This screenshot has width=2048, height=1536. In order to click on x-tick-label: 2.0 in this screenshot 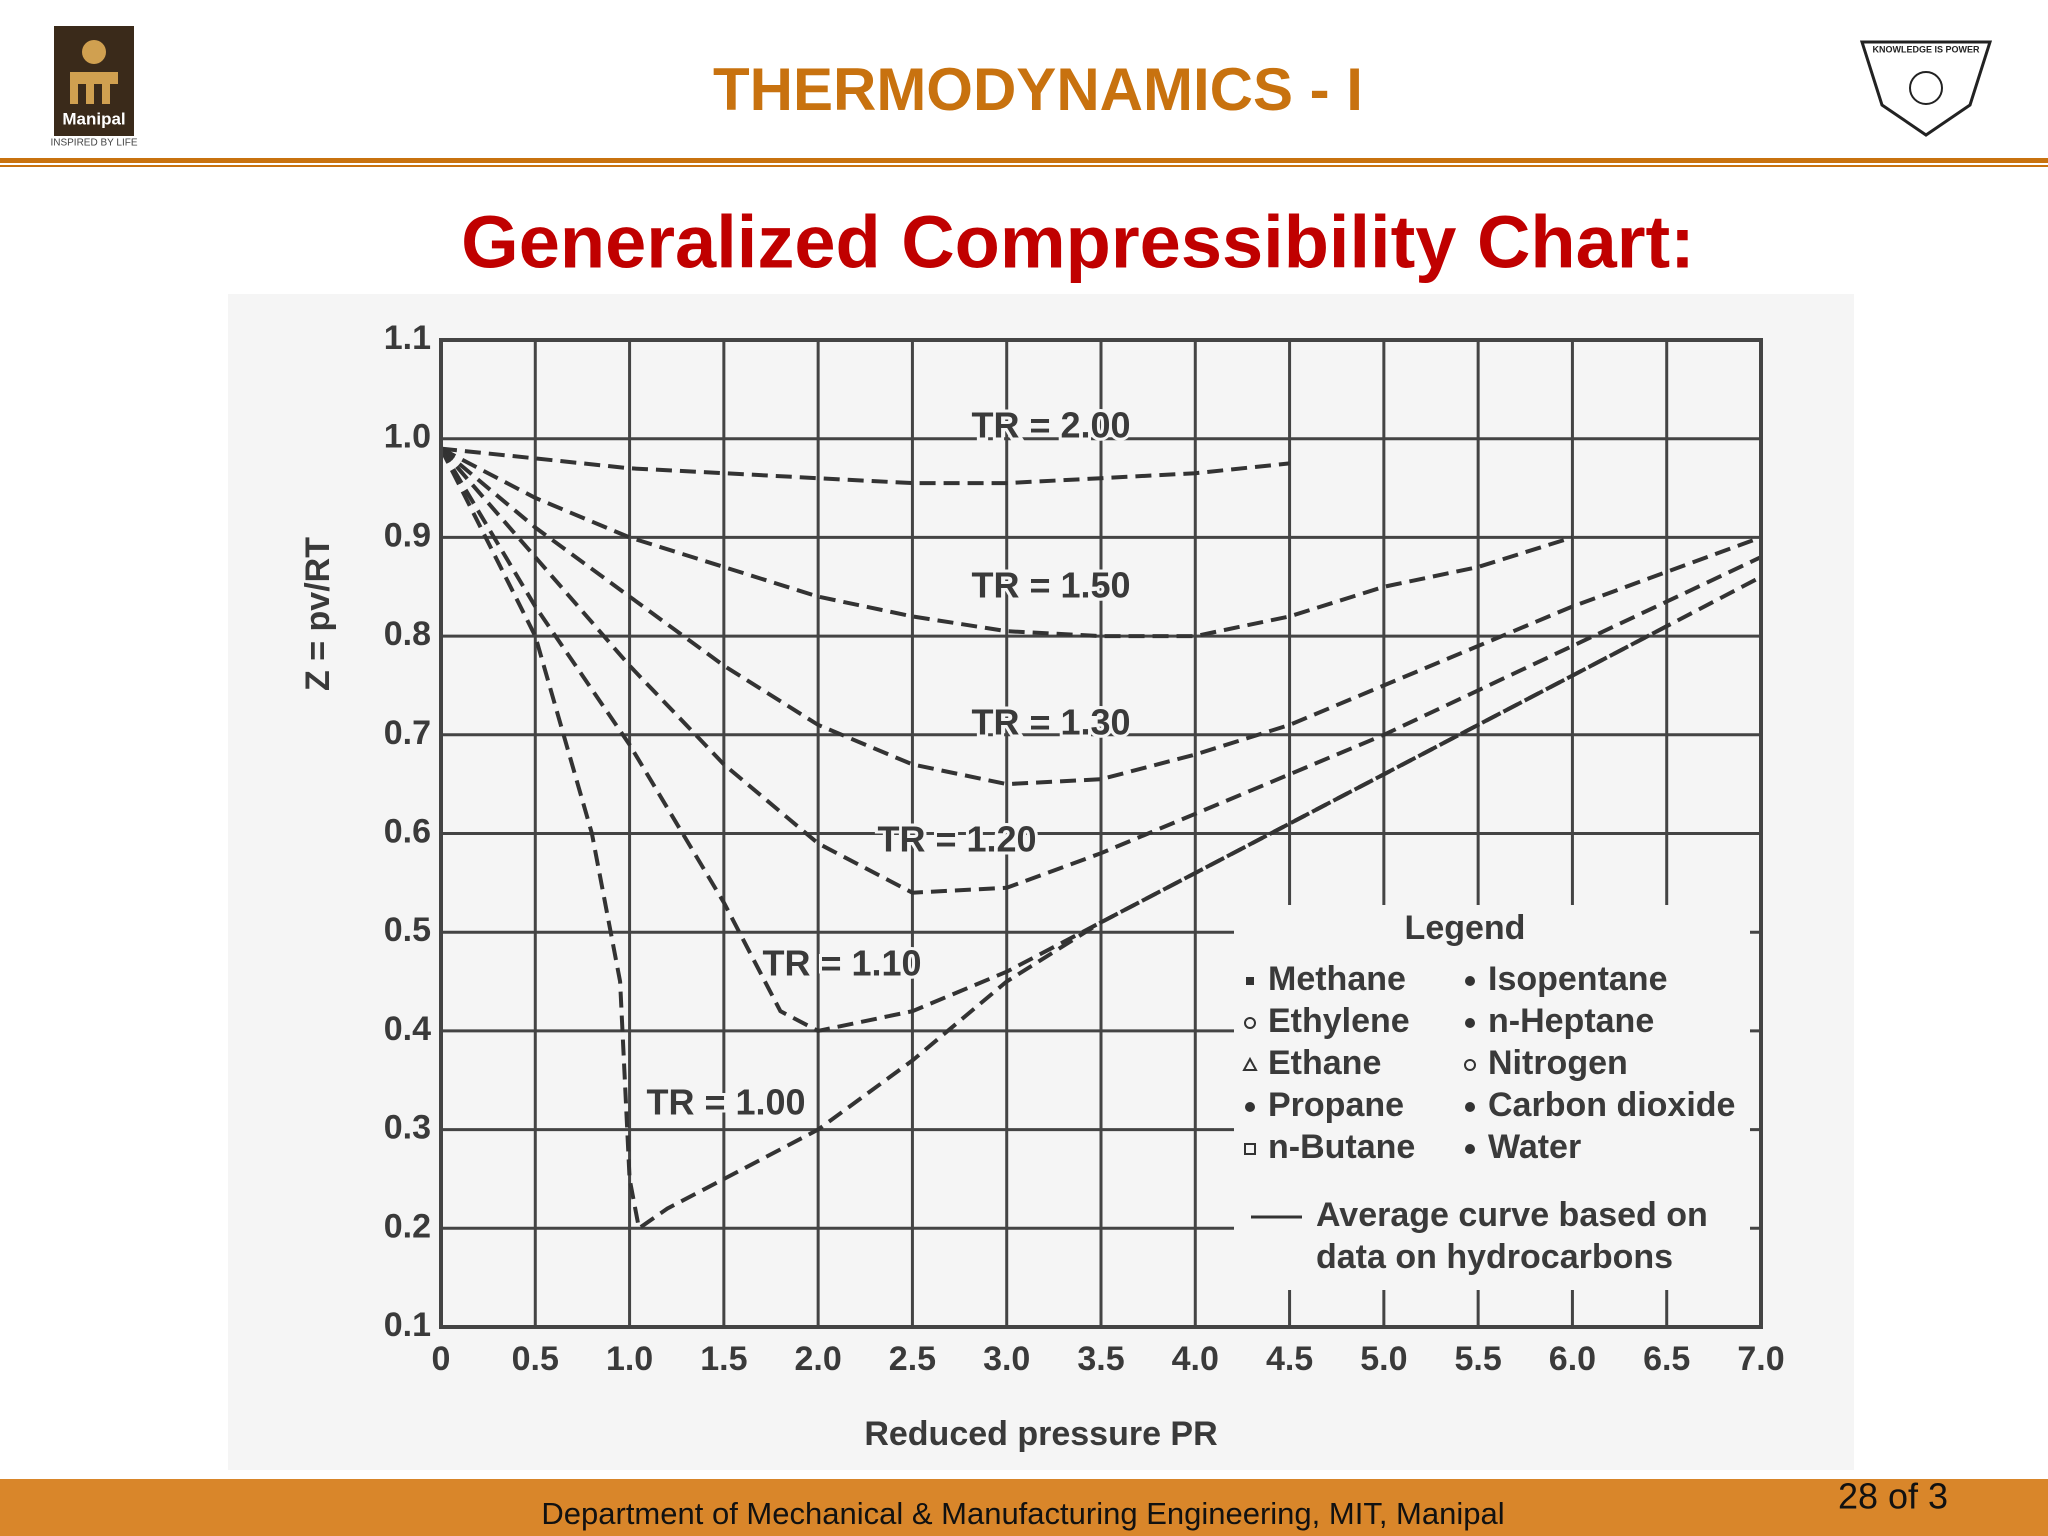, I will do `click(818, 1359)`.